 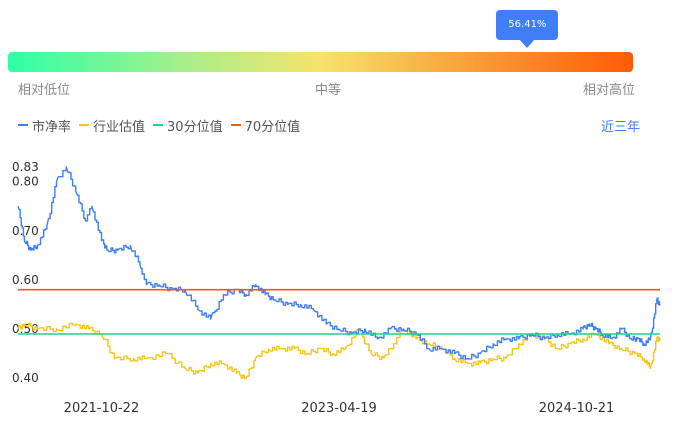 I want to click on legend-label-pb: 市净率, so click(x=52, y=127).